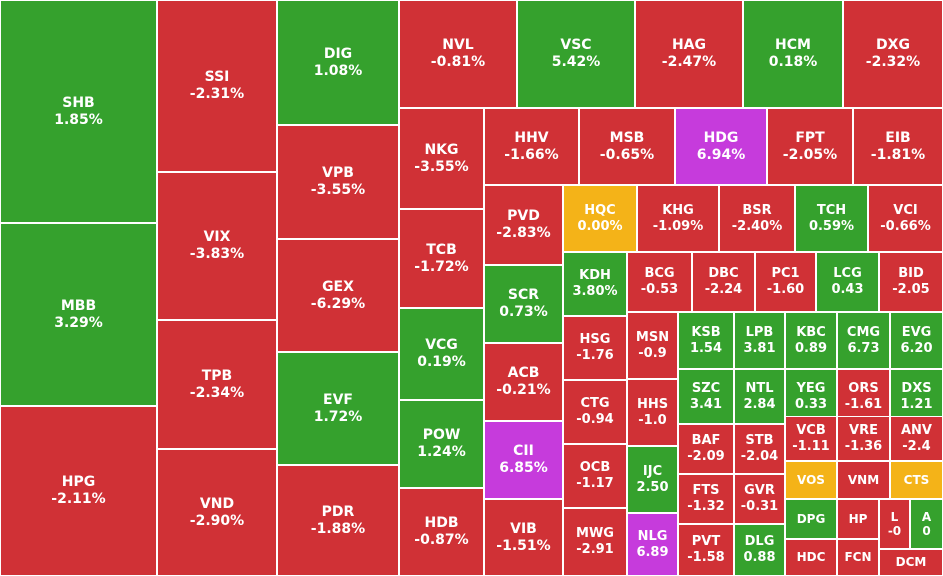 The height and width of the screenshot is (576, 943). What do you see at coordinates (78, 482) in the screenshot?
I see `tile-symbol: HPG` at bounding box center [78, 482].